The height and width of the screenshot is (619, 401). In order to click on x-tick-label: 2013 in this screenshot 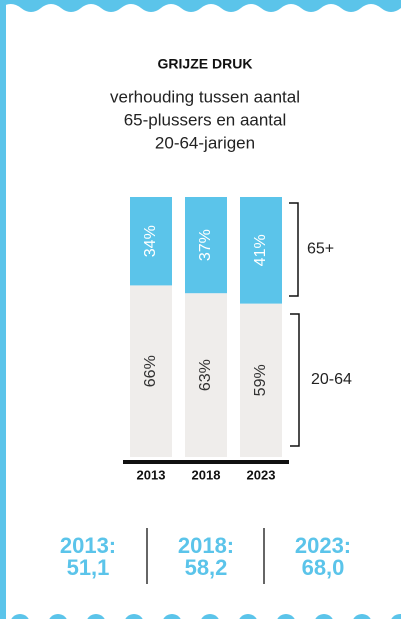, I will do `click(151, 474)`.